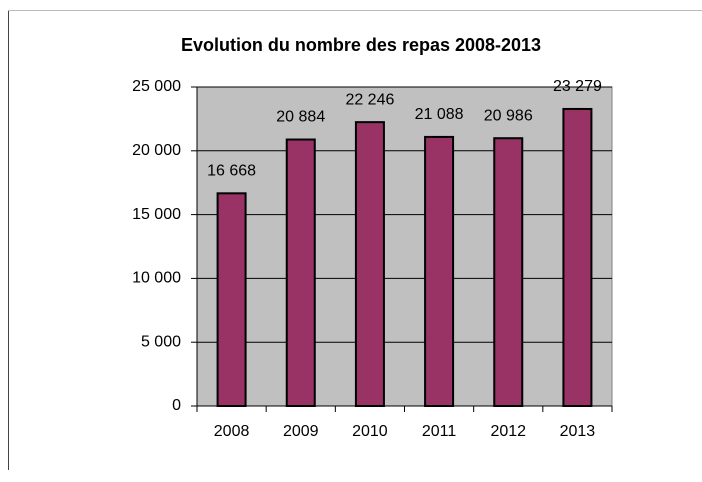 The width and height of the screenshot is (702, 482). What do you see at coordinates (439, 431) in the screenshot?
I see `x-tick-label: 2011` at bounding box center [439, 431].